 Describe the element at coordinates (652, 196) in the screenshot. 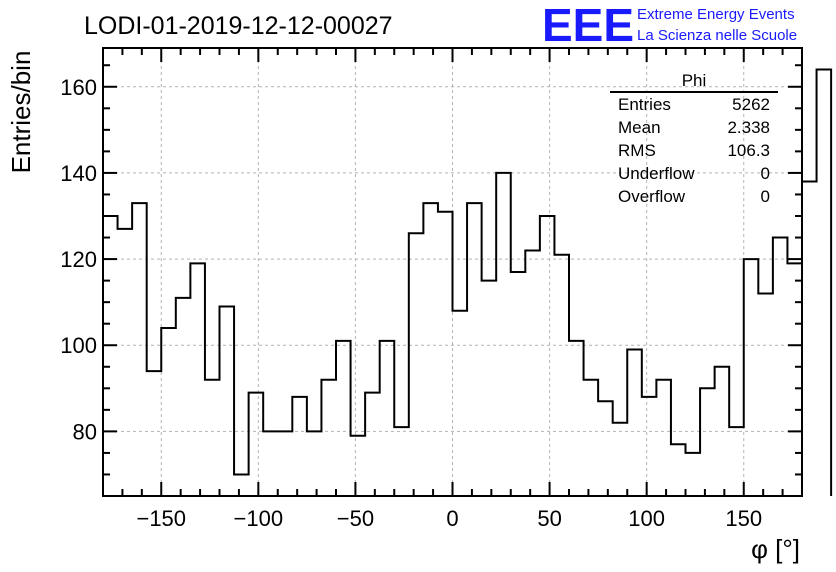

I see `stats-row-label: Overflow` at that location.